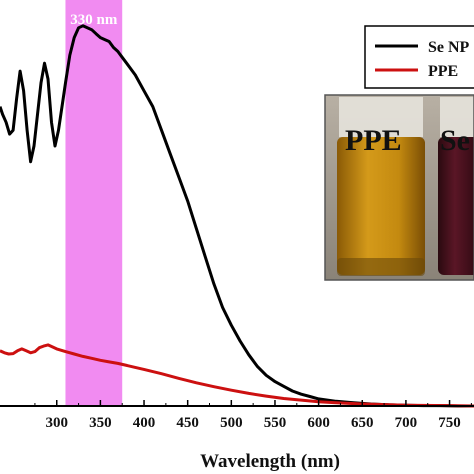 This screenshot has width=474, height=474. I want to click on x-axis-label: Wavelength (nm), so click(270, 461).